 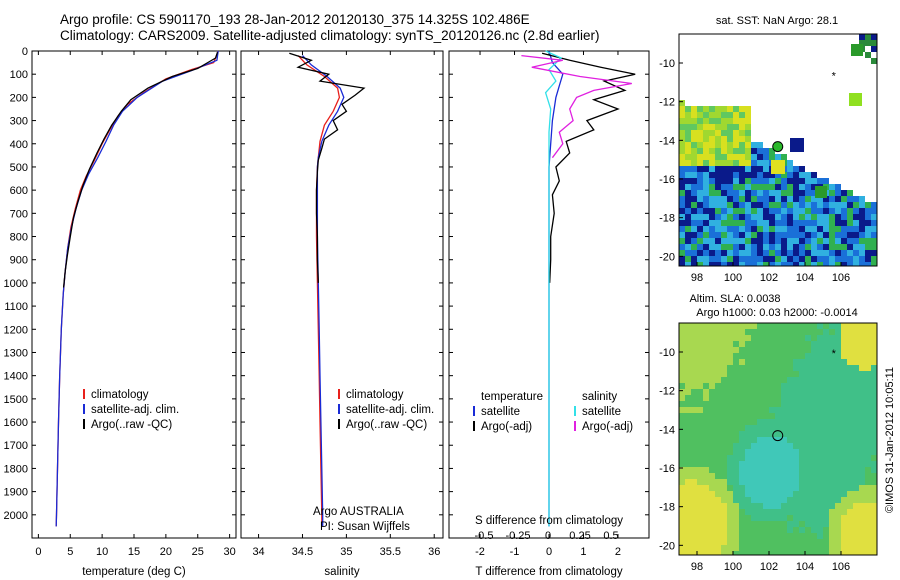 I want to click on y-tick-label: 600, so click(x=19, y=191).